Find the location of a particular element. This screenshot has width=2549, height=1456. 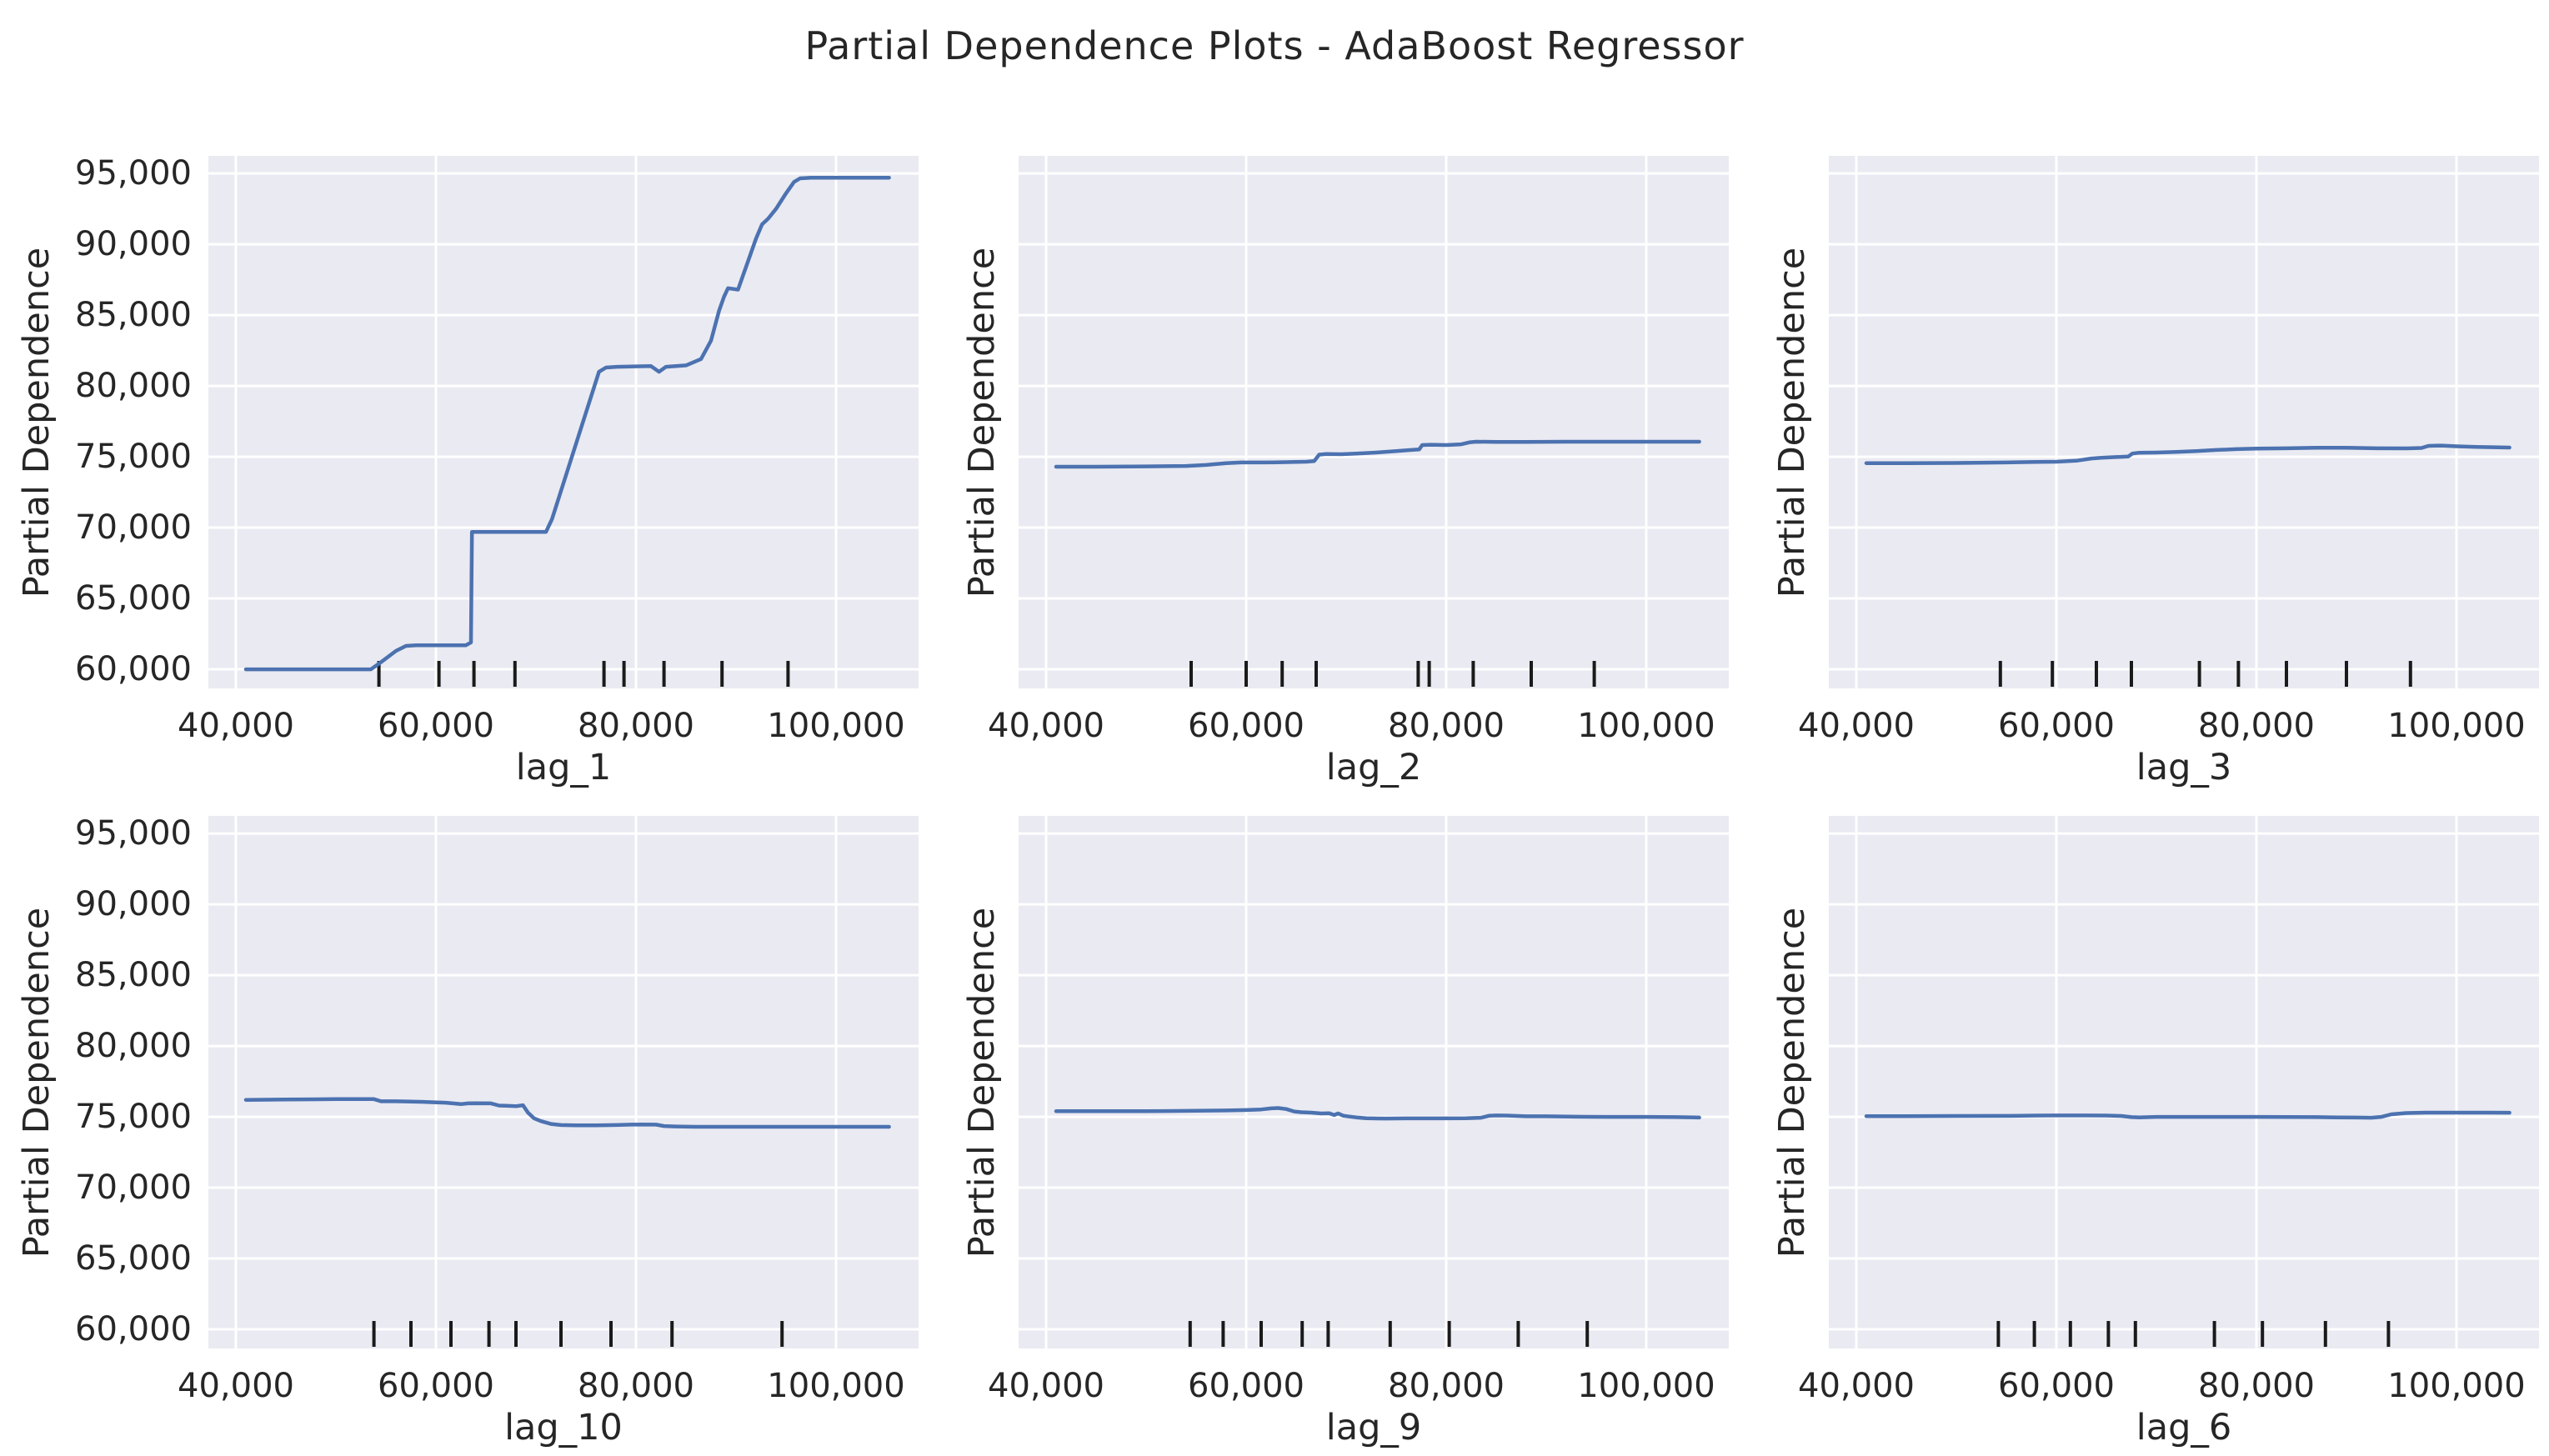

x-axis-label-lag_1: lag_1 is located at coordinates (563, 767).